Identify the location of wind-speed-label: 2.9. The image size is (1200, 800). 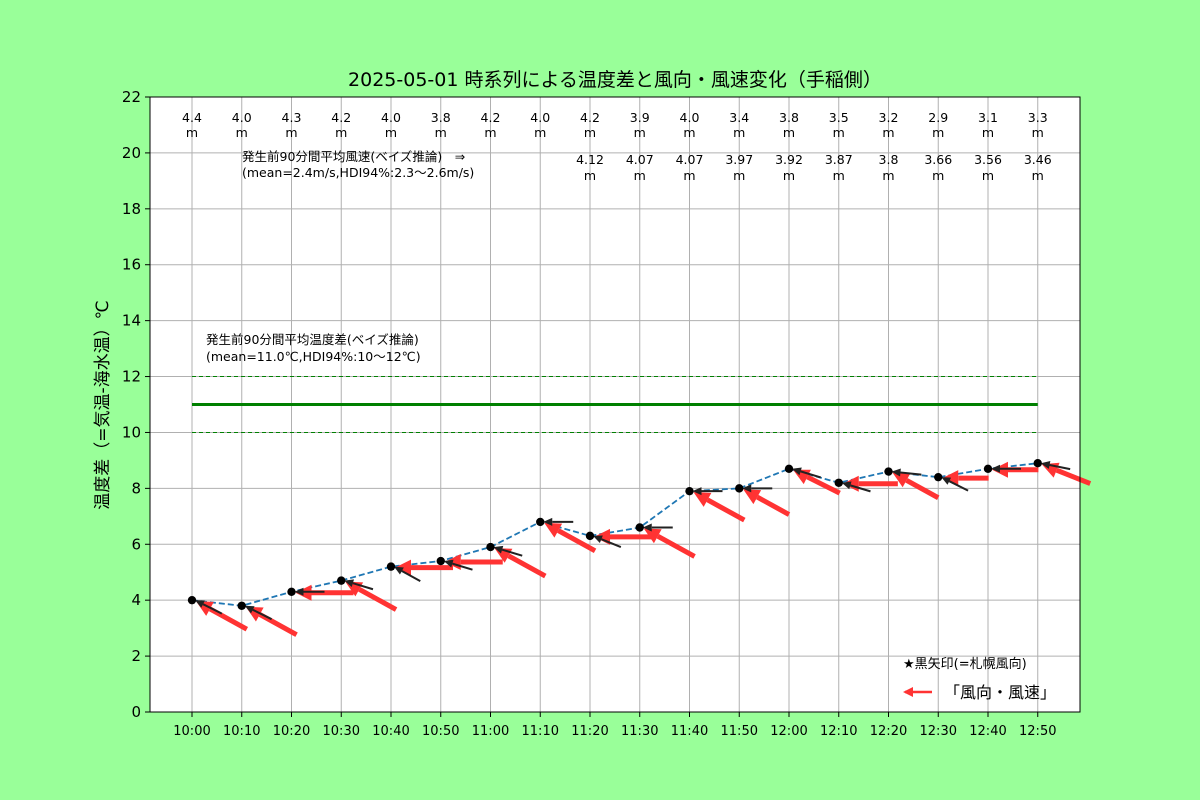
(938, 117).